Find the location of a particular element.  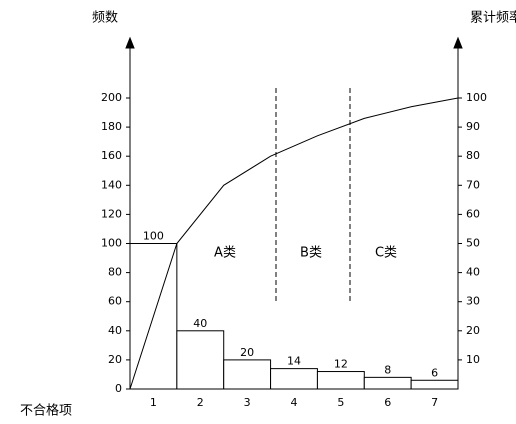

x-tick-label: 4 is located at coordinates (294, 402).